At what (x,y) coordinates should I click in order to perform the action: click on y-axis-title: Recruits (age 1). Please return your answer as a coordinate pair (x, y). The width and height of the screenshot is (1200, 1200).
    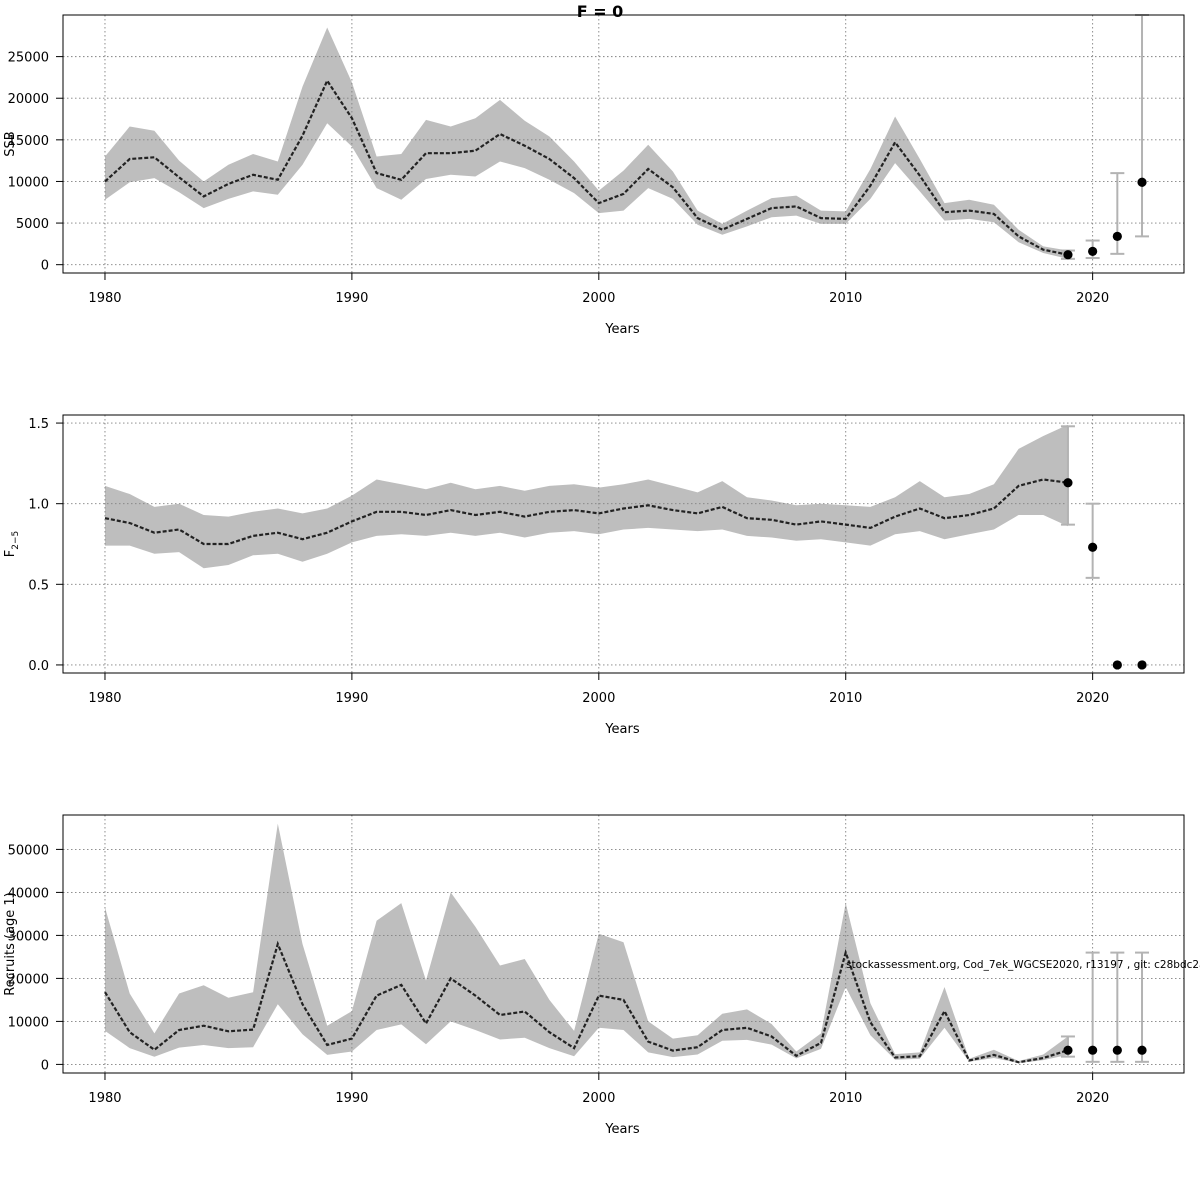
    Looking at the image, I should click on (10, 944).